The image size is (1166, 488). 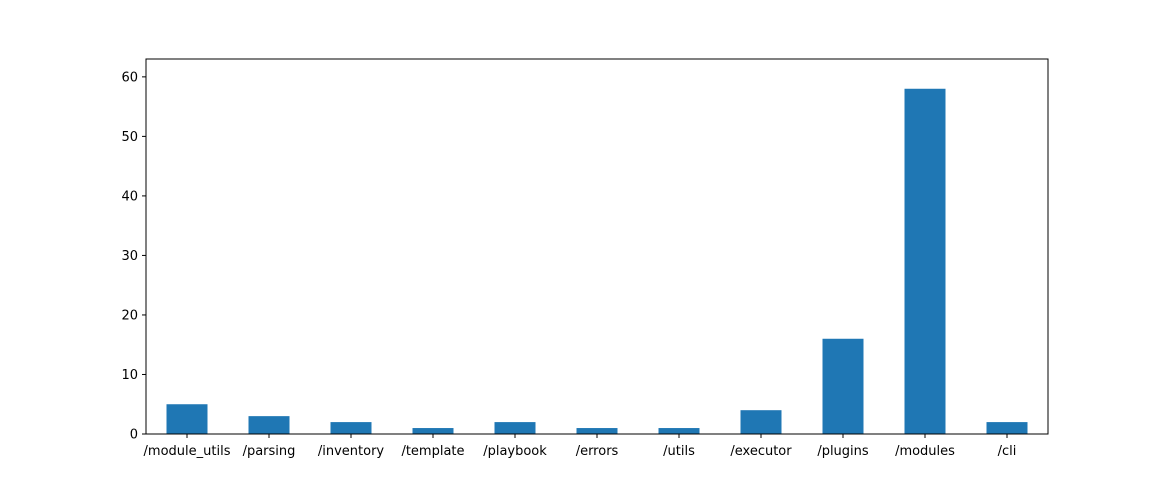 What do you see at coordinates (129, 137) in the screenshot?
I see `y-tick-label: 50` at bounding box center [129, 137].